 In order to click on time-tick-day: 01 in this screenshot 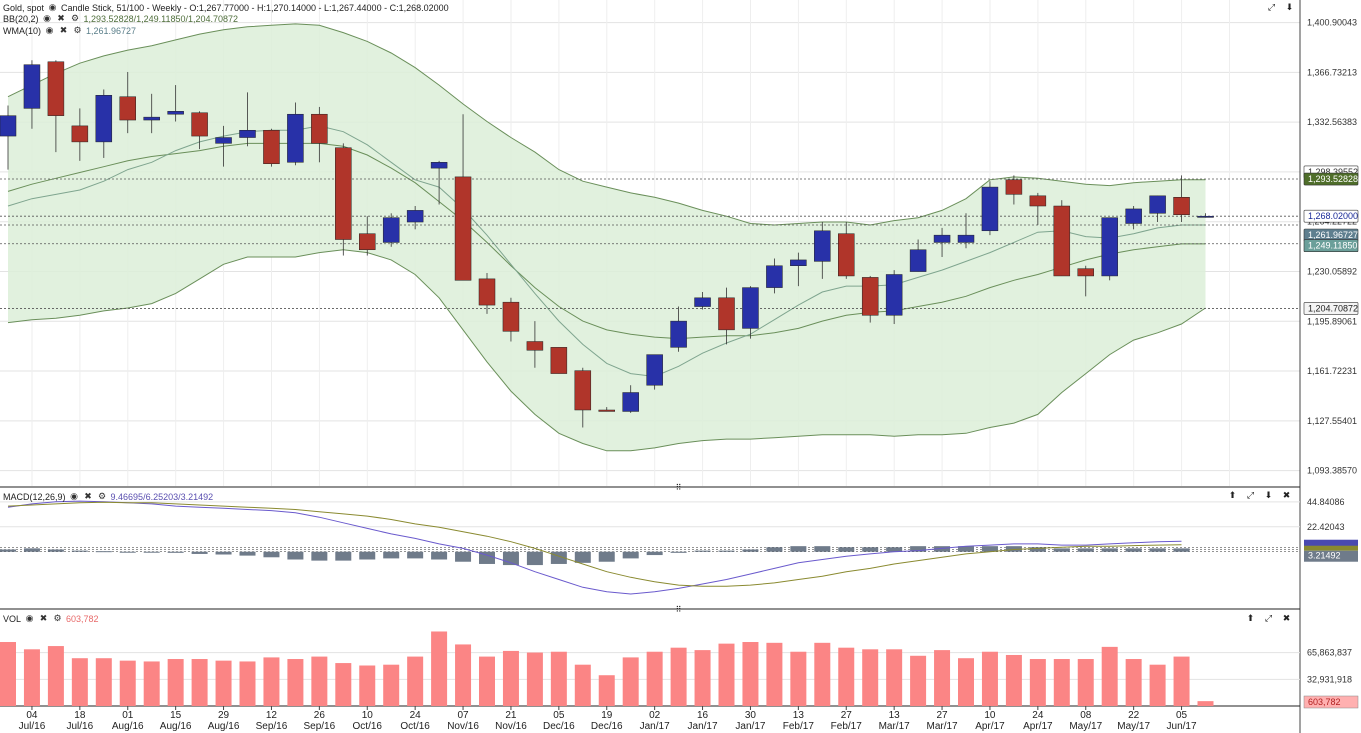, I will do `click(128, 715)`.